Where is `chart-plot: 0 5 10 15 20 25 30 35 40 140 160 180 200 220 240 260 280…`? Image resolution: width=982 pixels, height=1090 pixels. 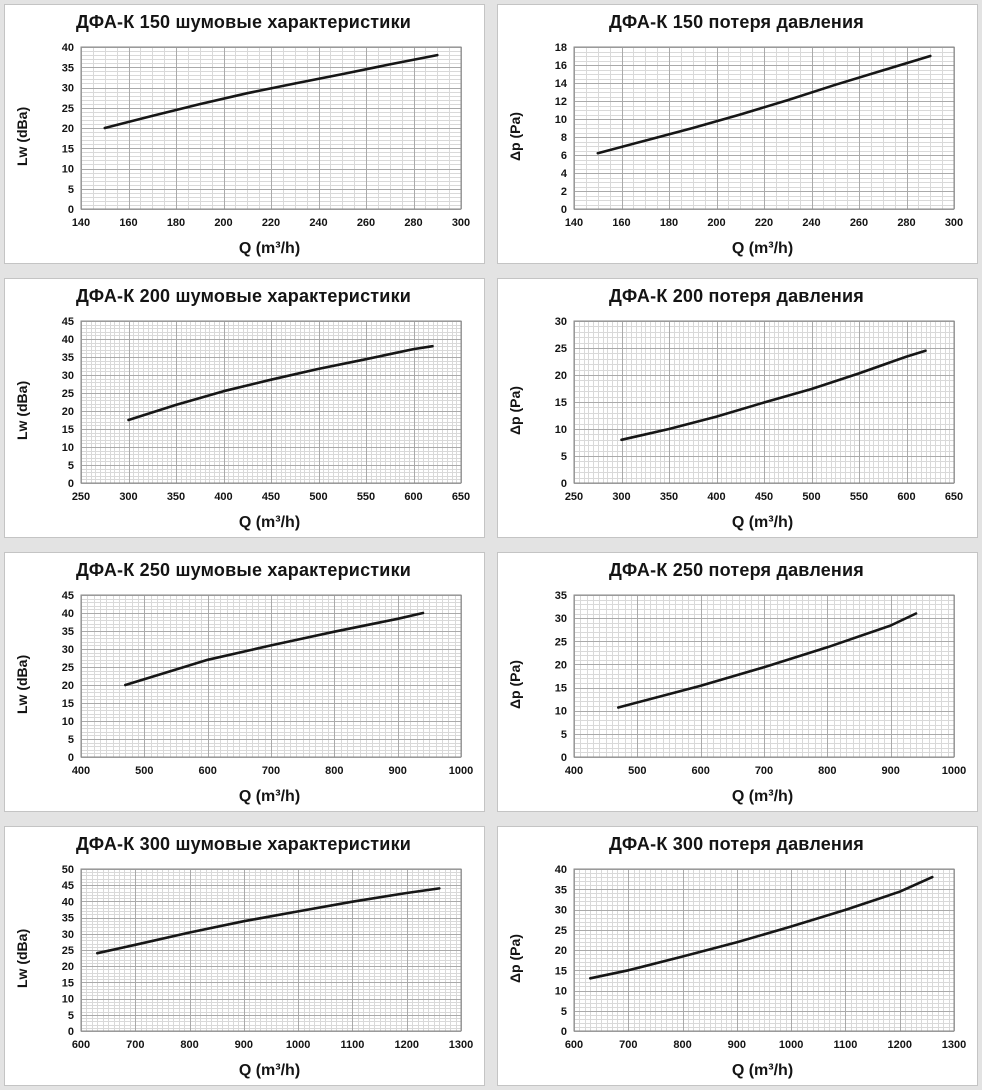
chart-plot: 0 5 10 15 20 25 30 35 40 140 160 180 200 220 240 260 280… is located at coordinates (266, 135).